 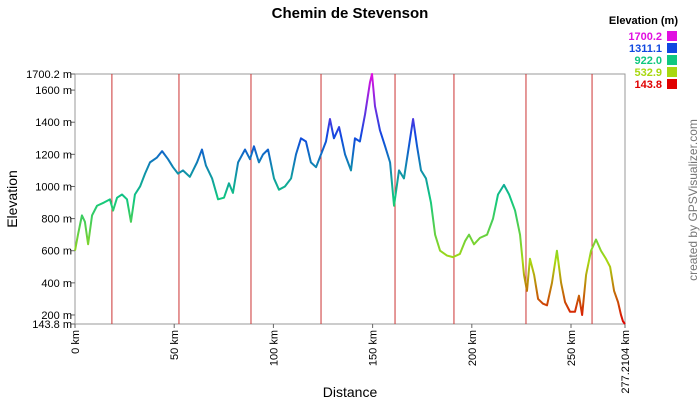 What do you see at coordinates (56, 220) in the screenshot?
I see `y-tick-label: 800 m` at bounding box center [56, 220].